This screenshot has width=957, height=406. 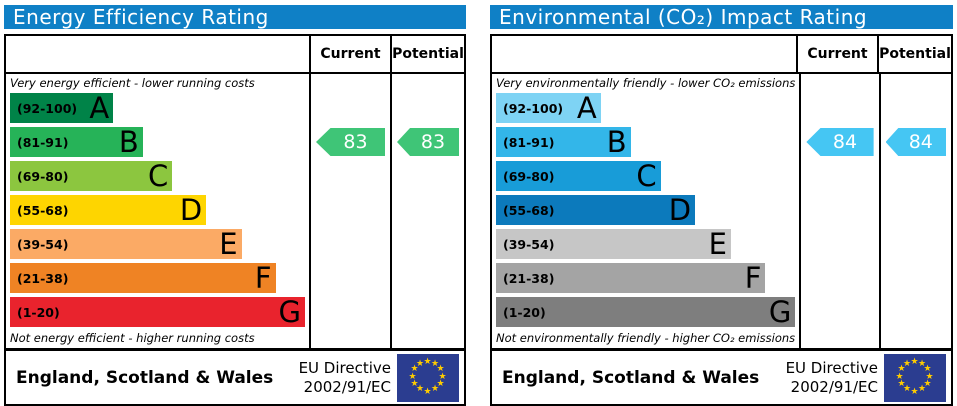 I want to click on band-range: (39-54), so click(x=529, y=244).